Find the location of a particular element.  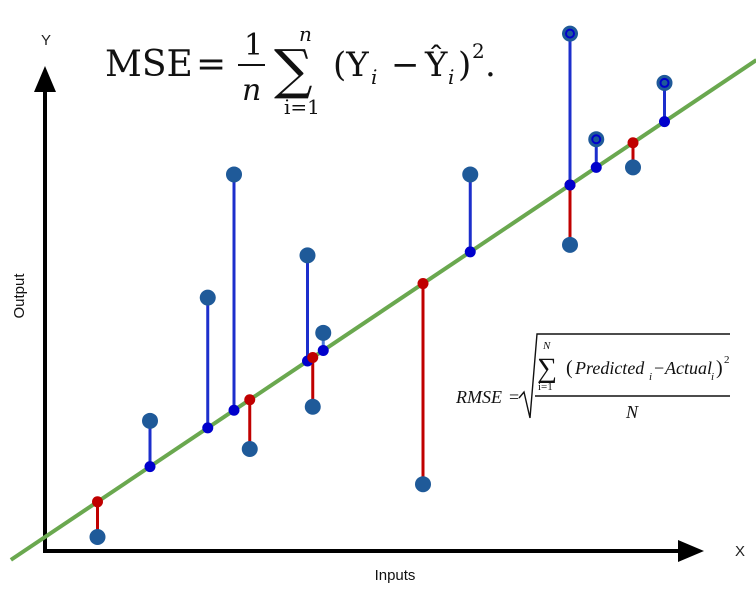

rmse-equals: = is located at coordinates (514, 397).